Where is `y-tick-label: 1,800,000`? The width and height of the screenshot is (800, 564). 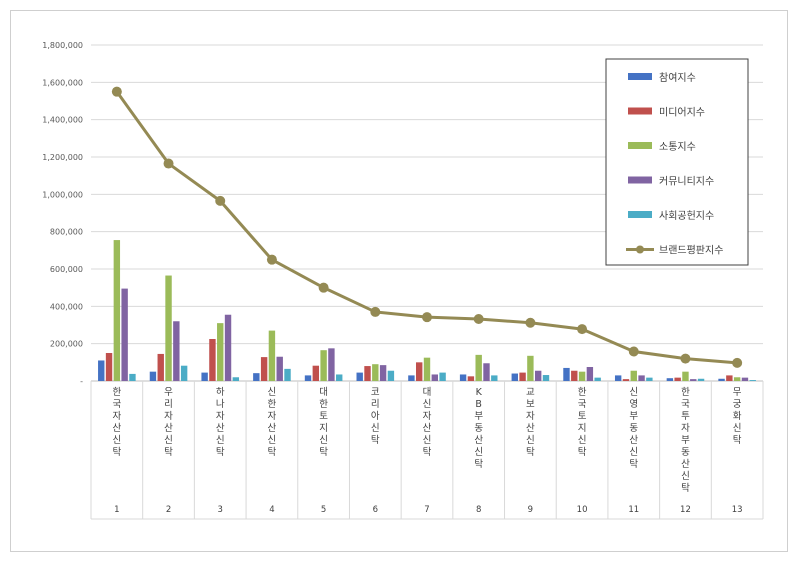 y-tick-label: 1,800,000 is located at coordinates (62, 45).